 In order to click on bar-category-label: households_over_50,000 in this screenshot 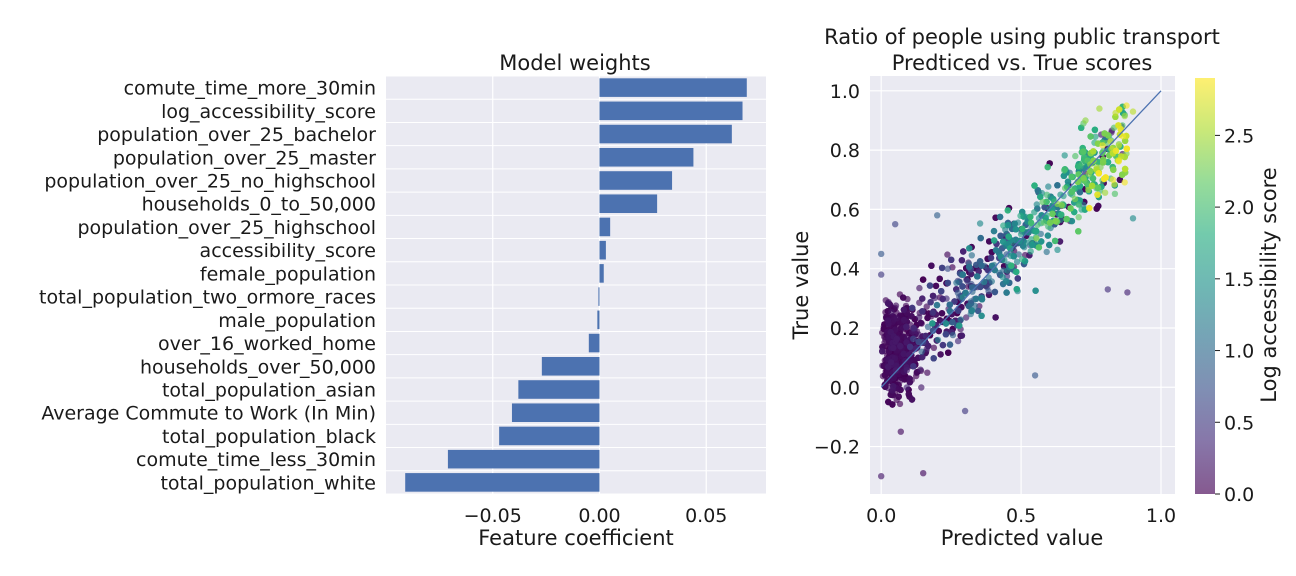, I will do `click(258, 367)`.